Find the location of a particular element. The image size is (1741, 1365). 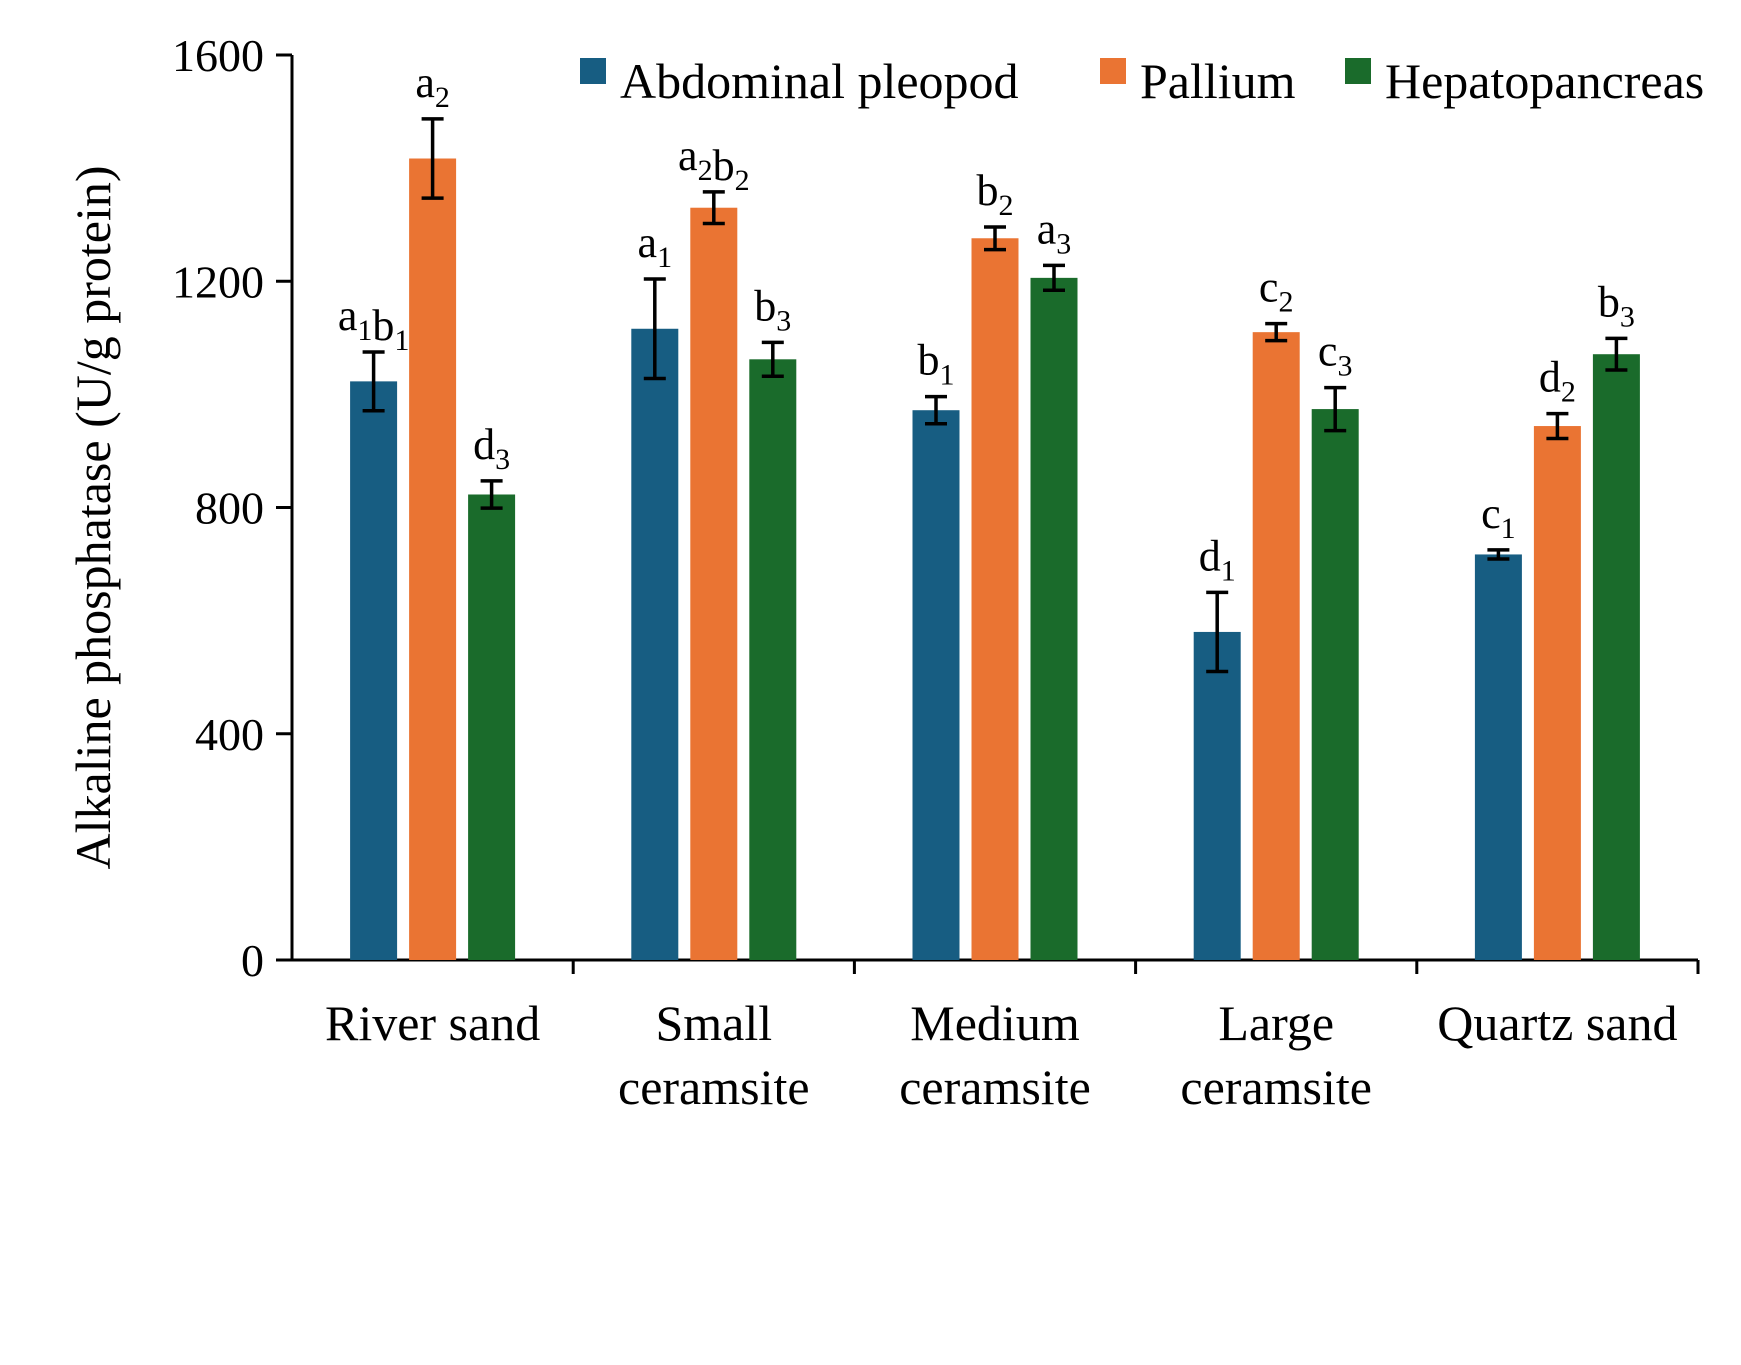

y-axis-label: Alkaline phosphatase (U/g protein) is located at coordinates (93, 518).